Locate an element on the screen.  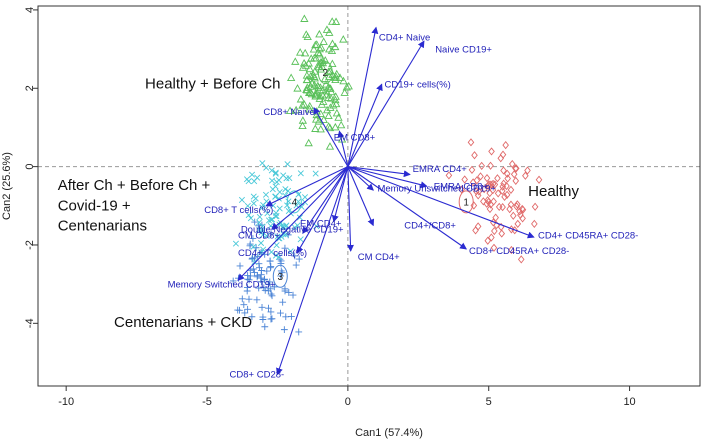
y-tick-label: -4 is located at coordinates (30, 323).